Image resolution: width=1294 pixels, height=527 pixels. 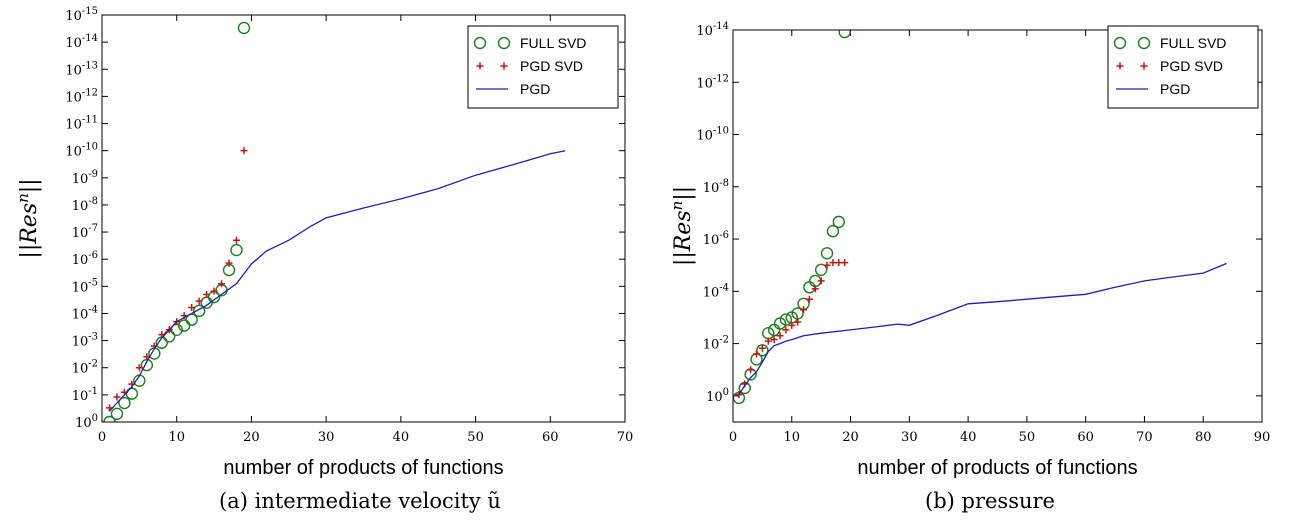 I want to click on legend-box, so click(x=1183, y=67).